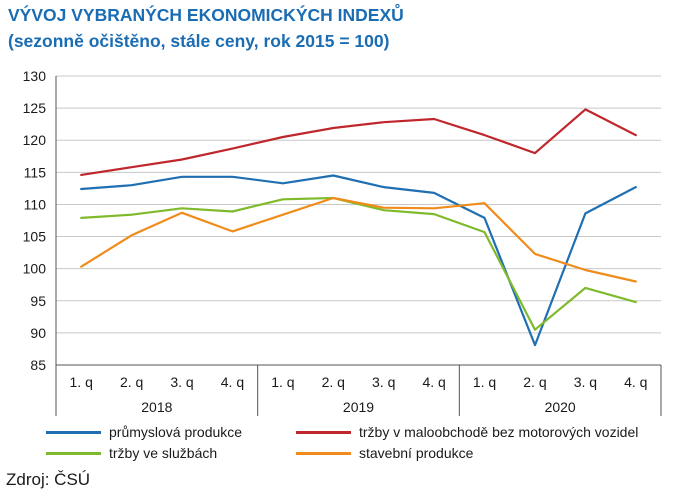 The image size is (674, 502). I want to click on y-tick-label: 100, so click(35, 269).